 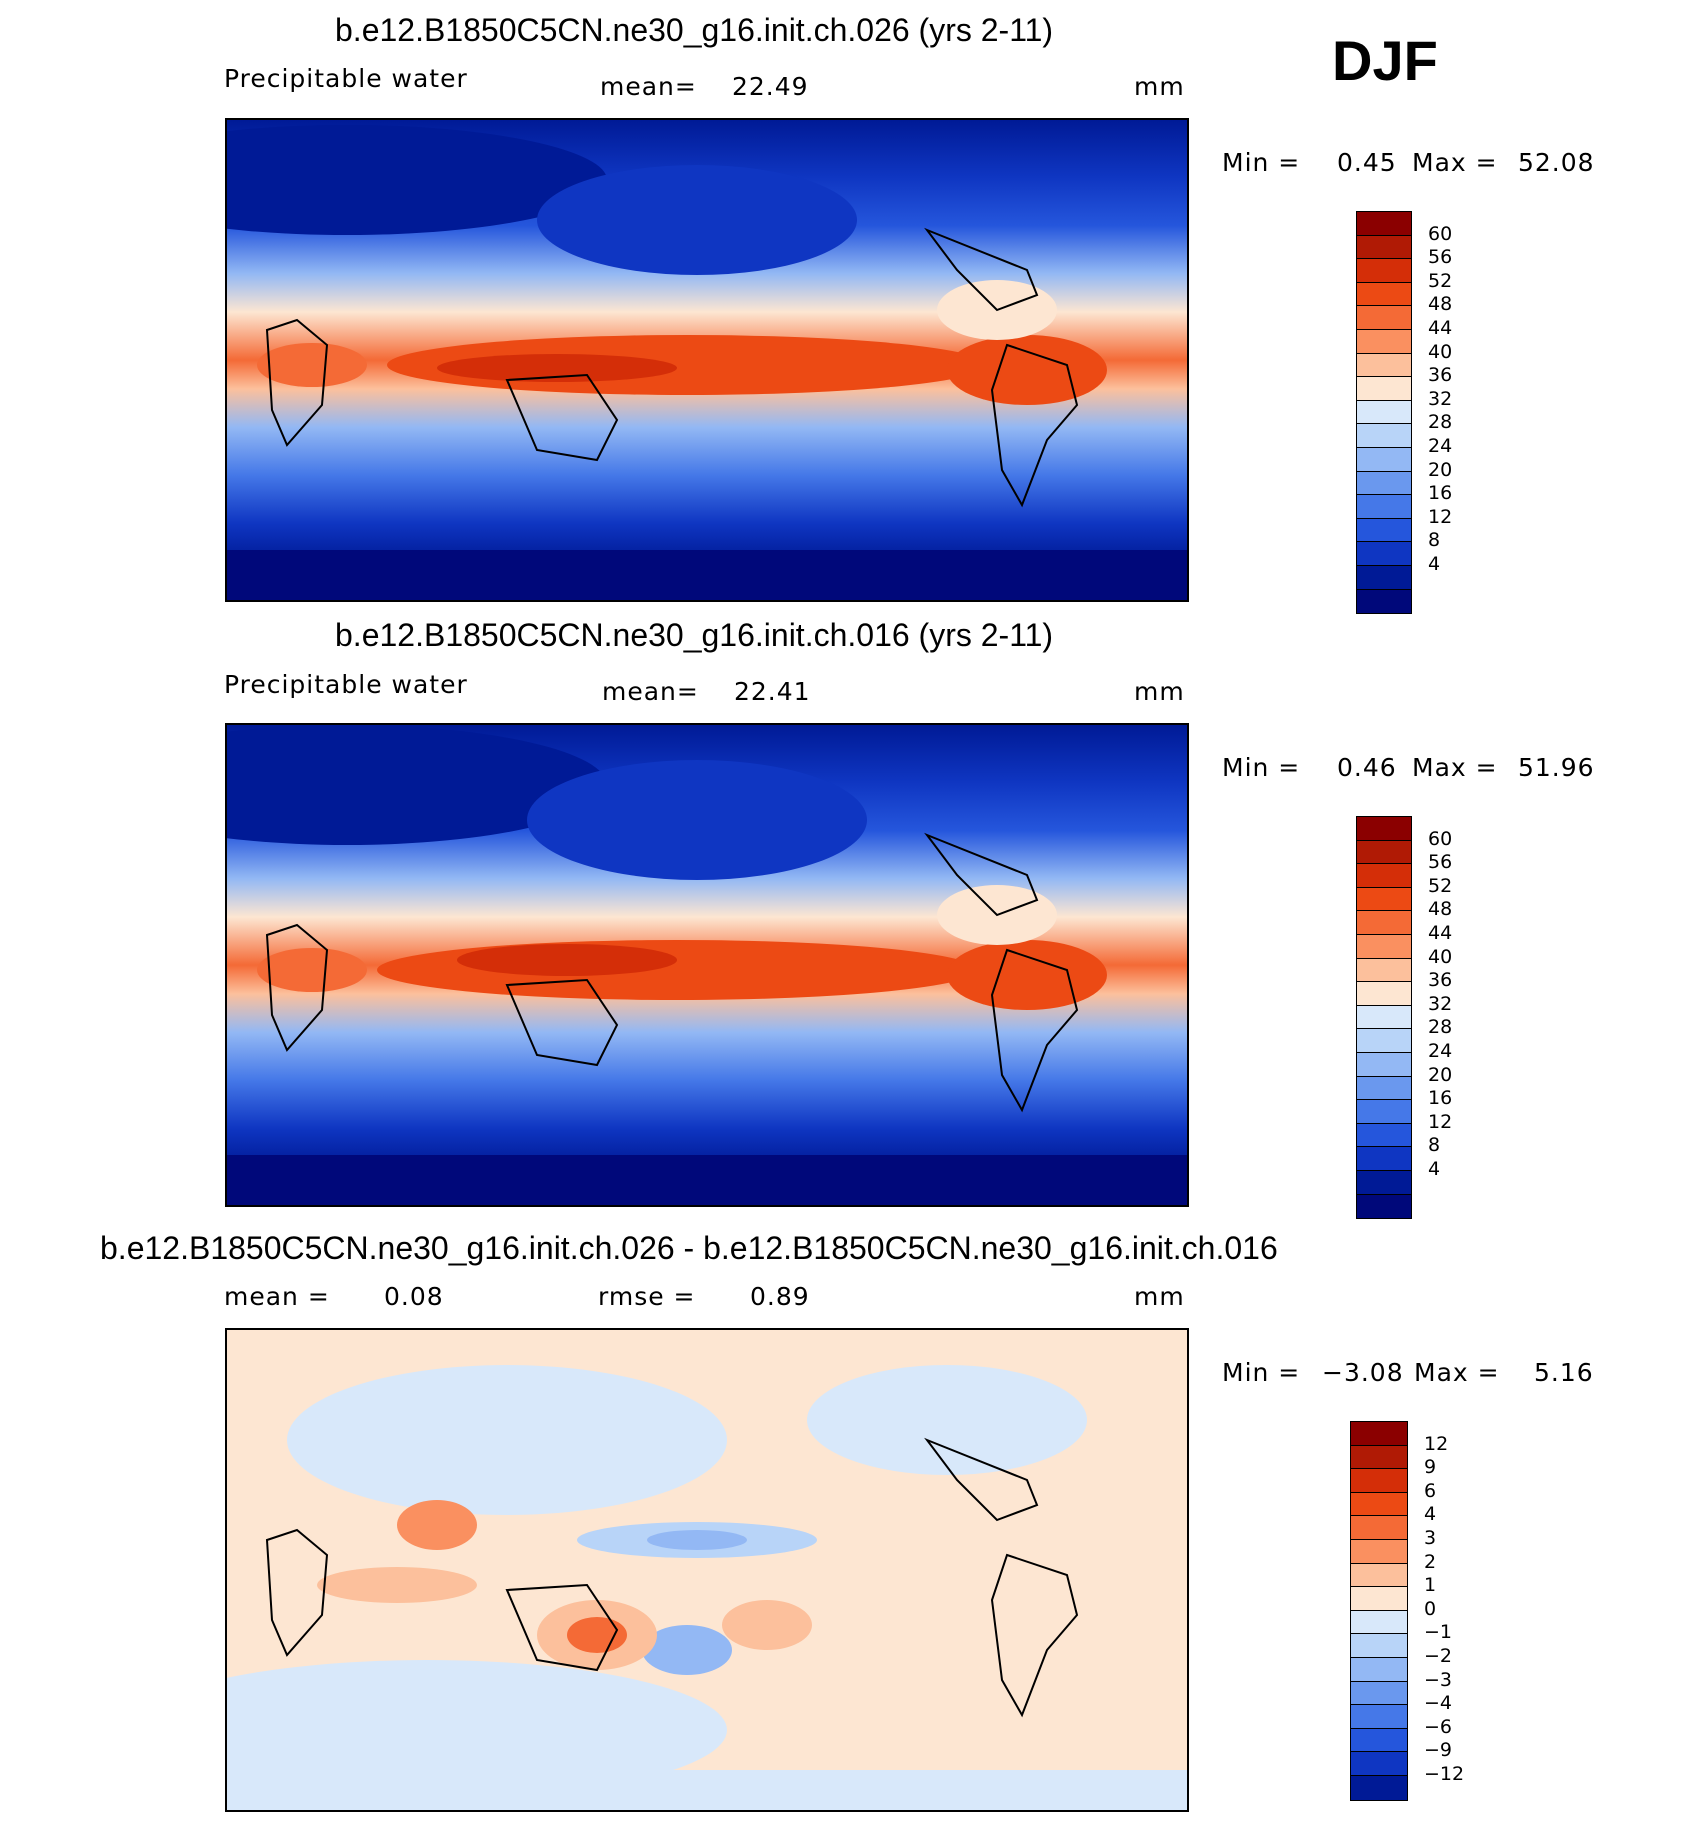 I want to click on panel-3-antarctic, so click(x=707, y=1790).